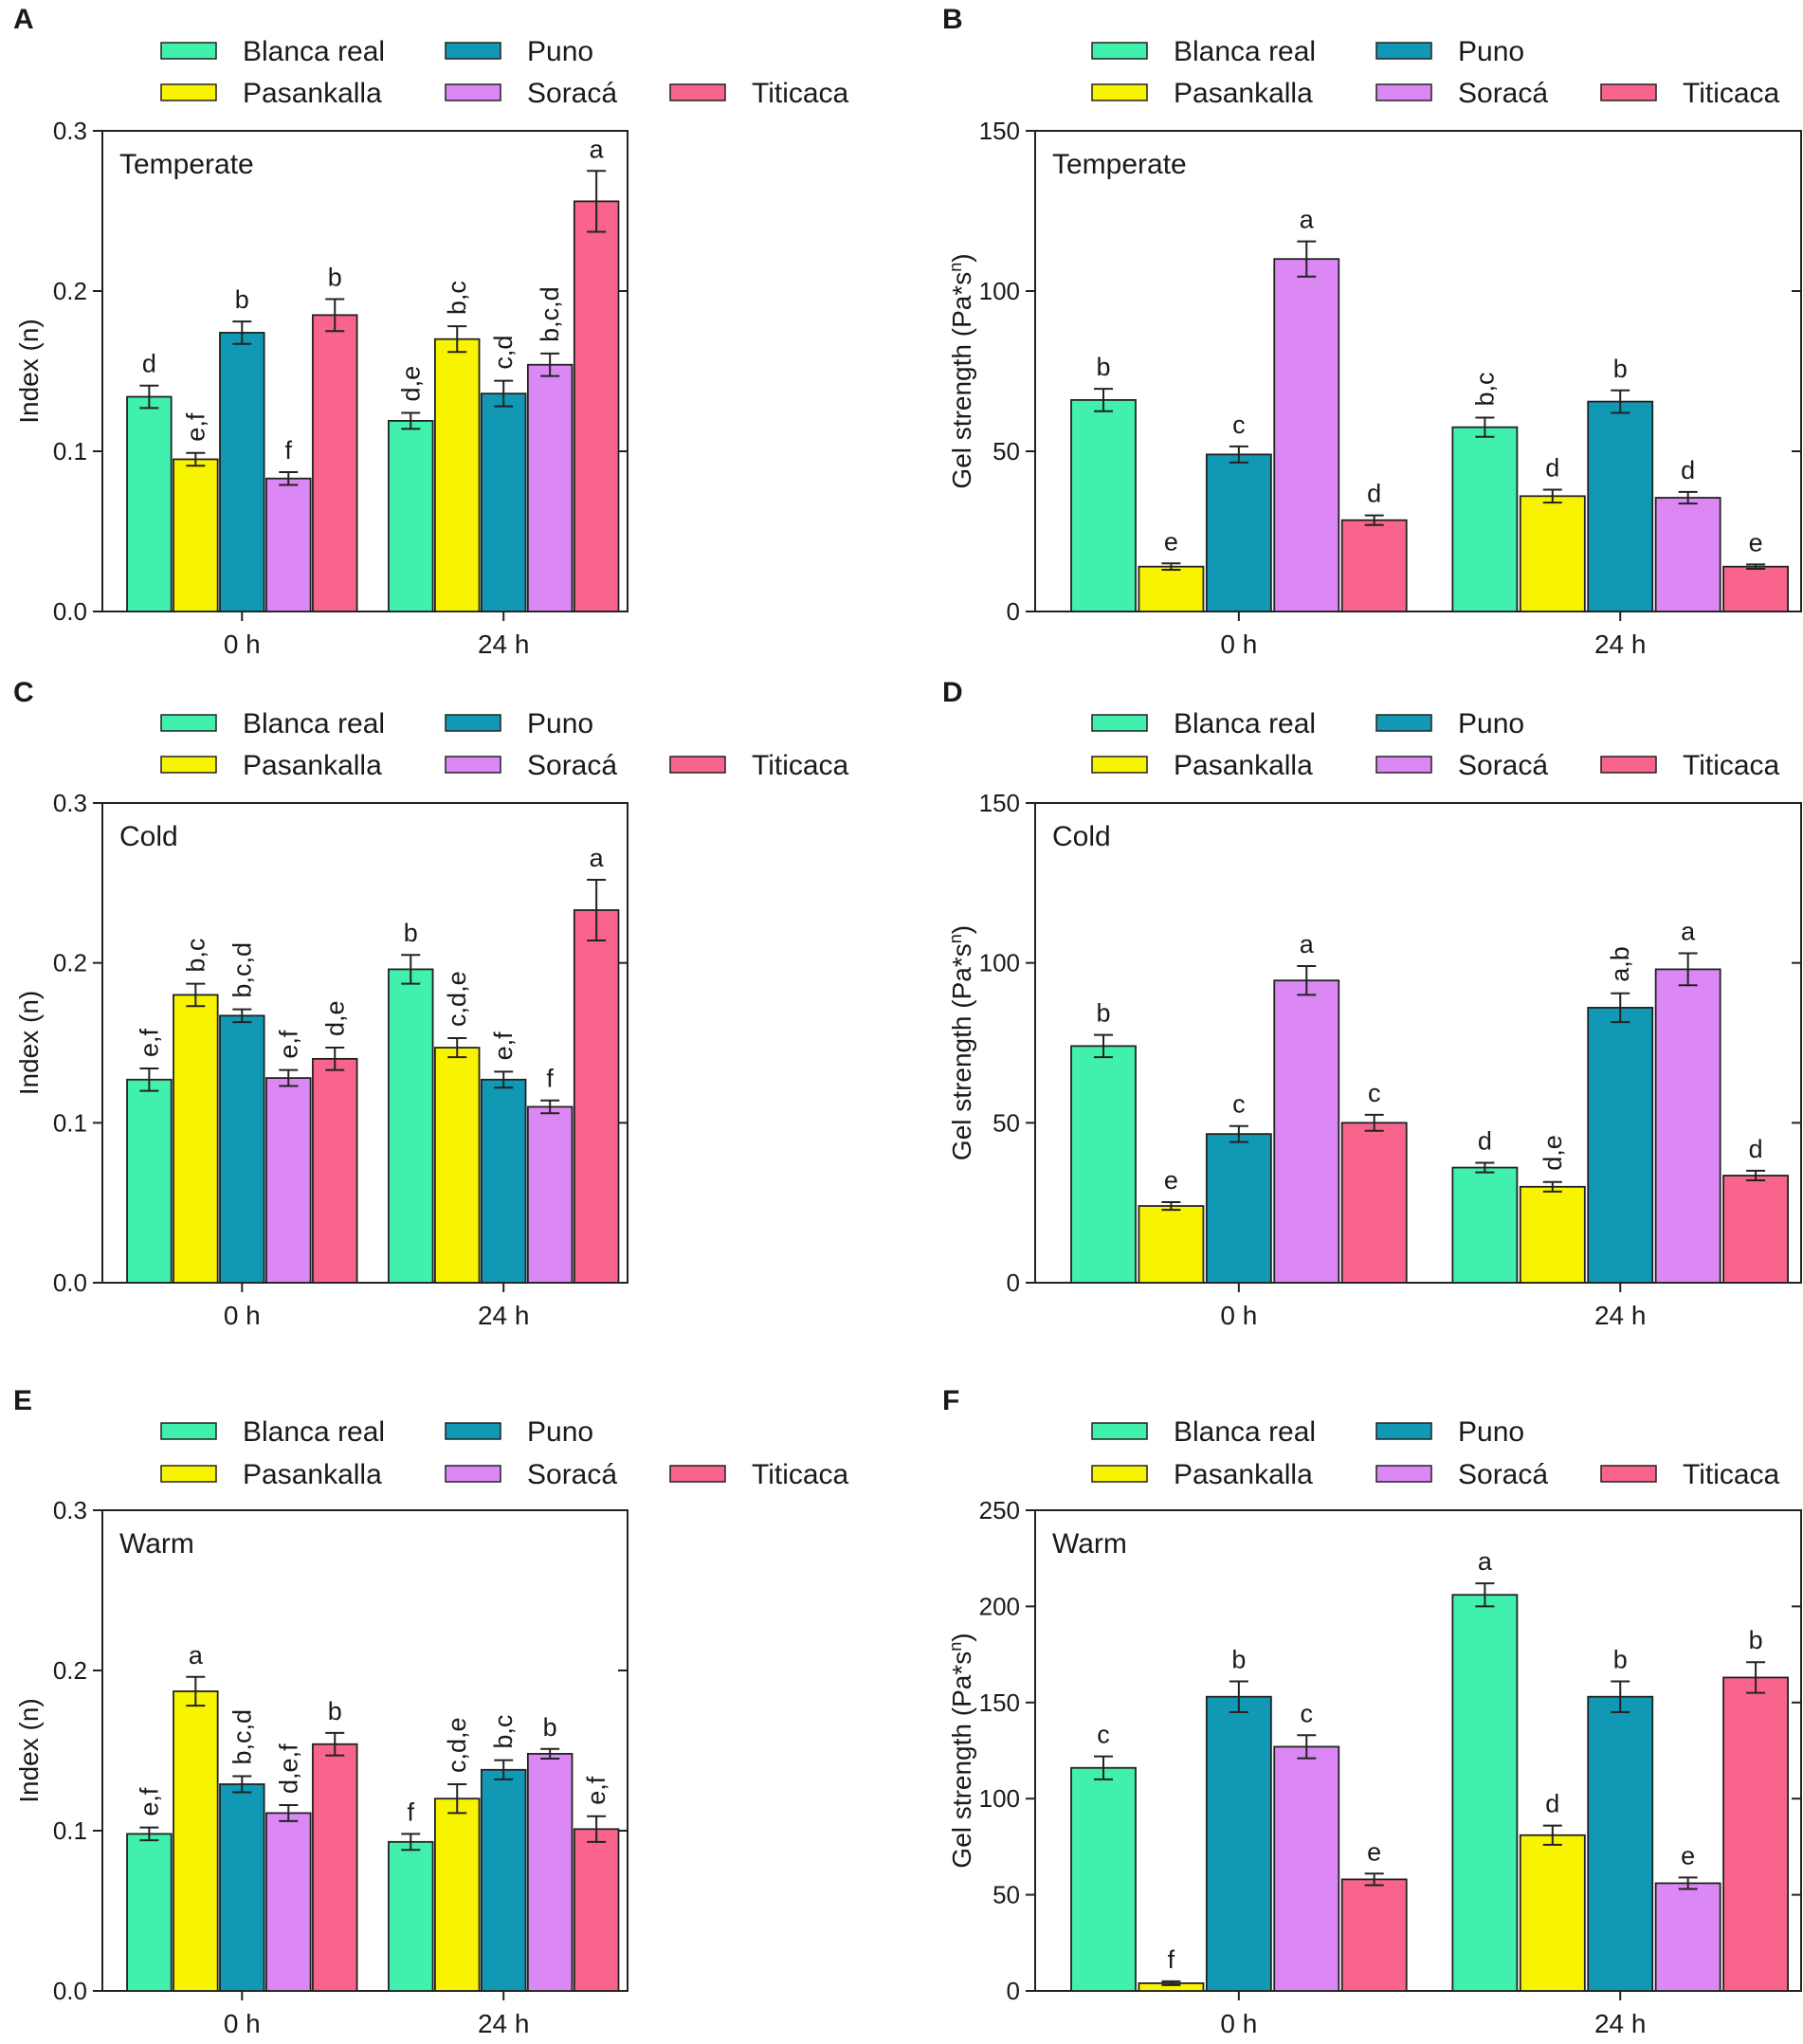 The image size is (1803, 2044). What do you see at coordinates (999, 1702) in the screenshot?
I see `y-tick-label: 150` at bounding box center [999, 1702].